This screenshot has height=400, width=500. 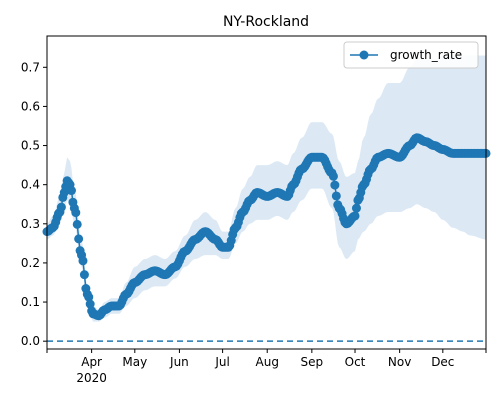 What do you see at coordinates (30, 185) in the screenshot?
I see `y-tick-label: 0.4` at bounding box center [30, 185].